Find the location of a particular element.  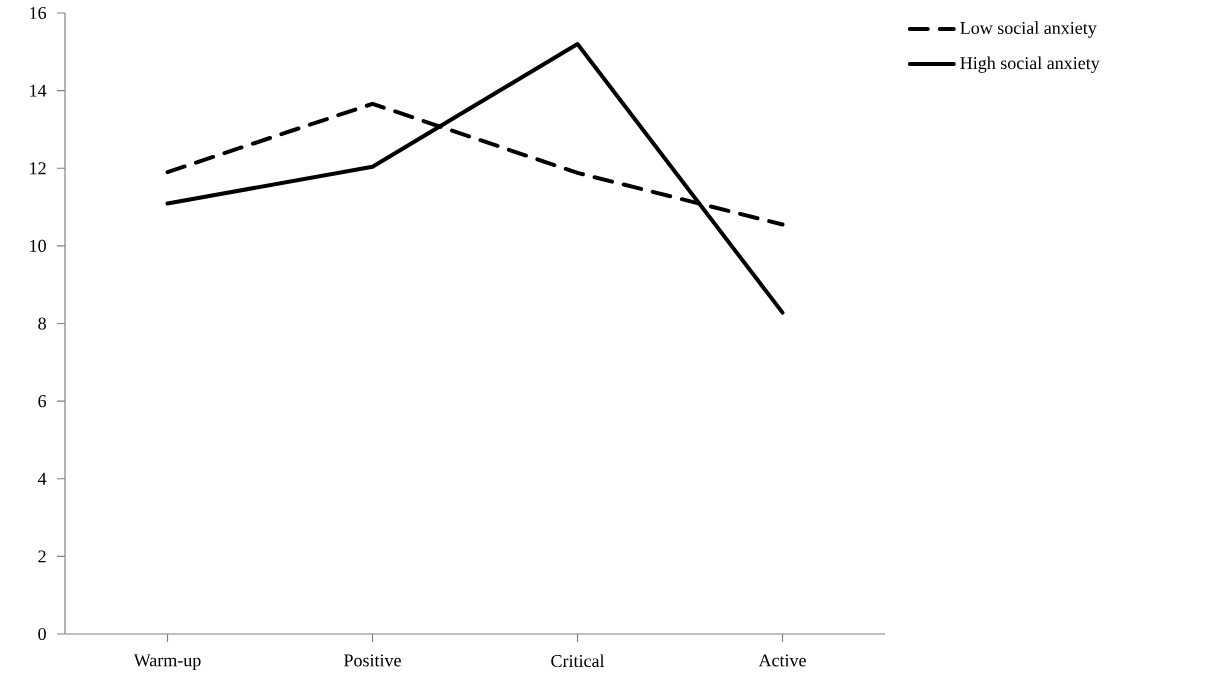

x-tick-label: Active is located at coordinates (782, 660).